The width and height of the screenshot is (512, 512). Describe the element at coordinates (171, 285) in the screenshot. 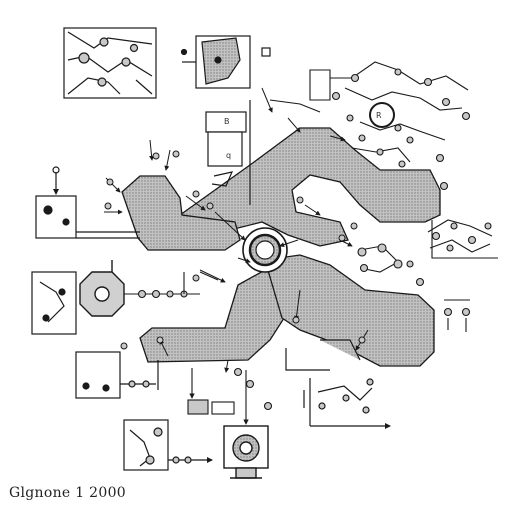

I see `left-connector-chain` at that location.